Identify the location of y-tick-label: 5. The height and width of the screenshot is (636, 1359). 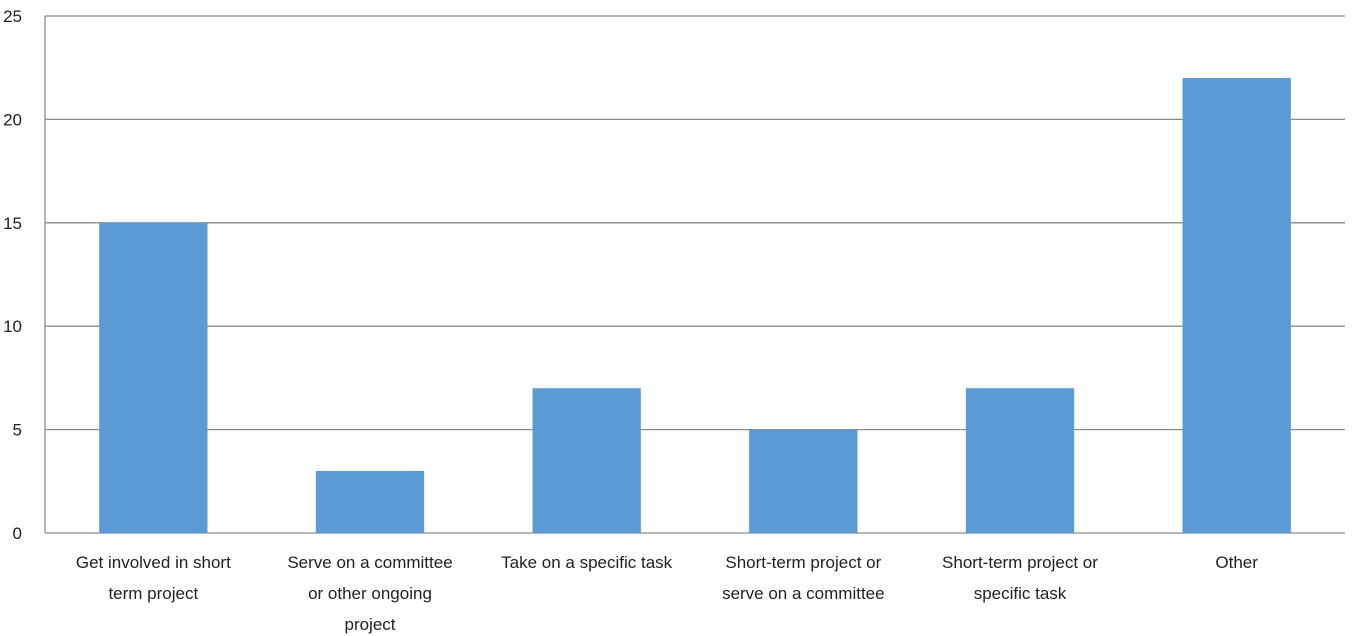
(17, 430).